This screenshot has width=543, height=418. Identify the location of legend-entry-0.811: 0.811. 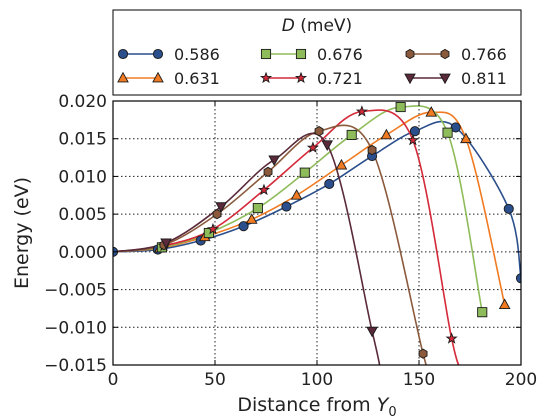
(455, 78).